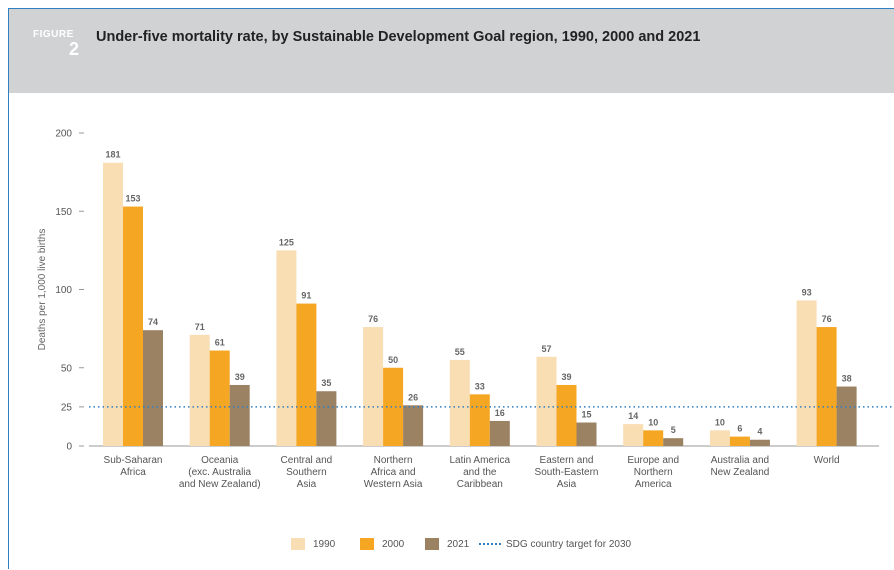 Image resolution: width=894 pixels, height=570 pixels. I want to click on data-label-2000-7: 6, so click(739, 429).